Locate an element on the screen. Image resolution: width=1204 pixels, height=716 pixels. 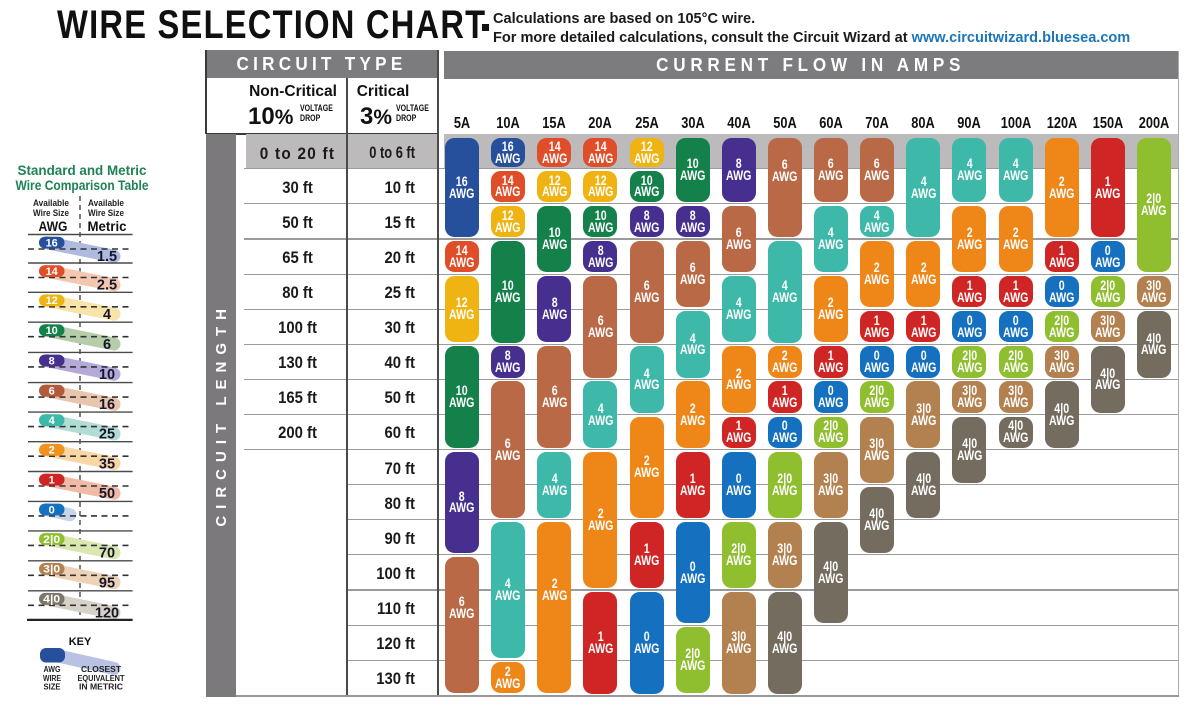
svg-text: Metric is located at coordinates (107, 226).